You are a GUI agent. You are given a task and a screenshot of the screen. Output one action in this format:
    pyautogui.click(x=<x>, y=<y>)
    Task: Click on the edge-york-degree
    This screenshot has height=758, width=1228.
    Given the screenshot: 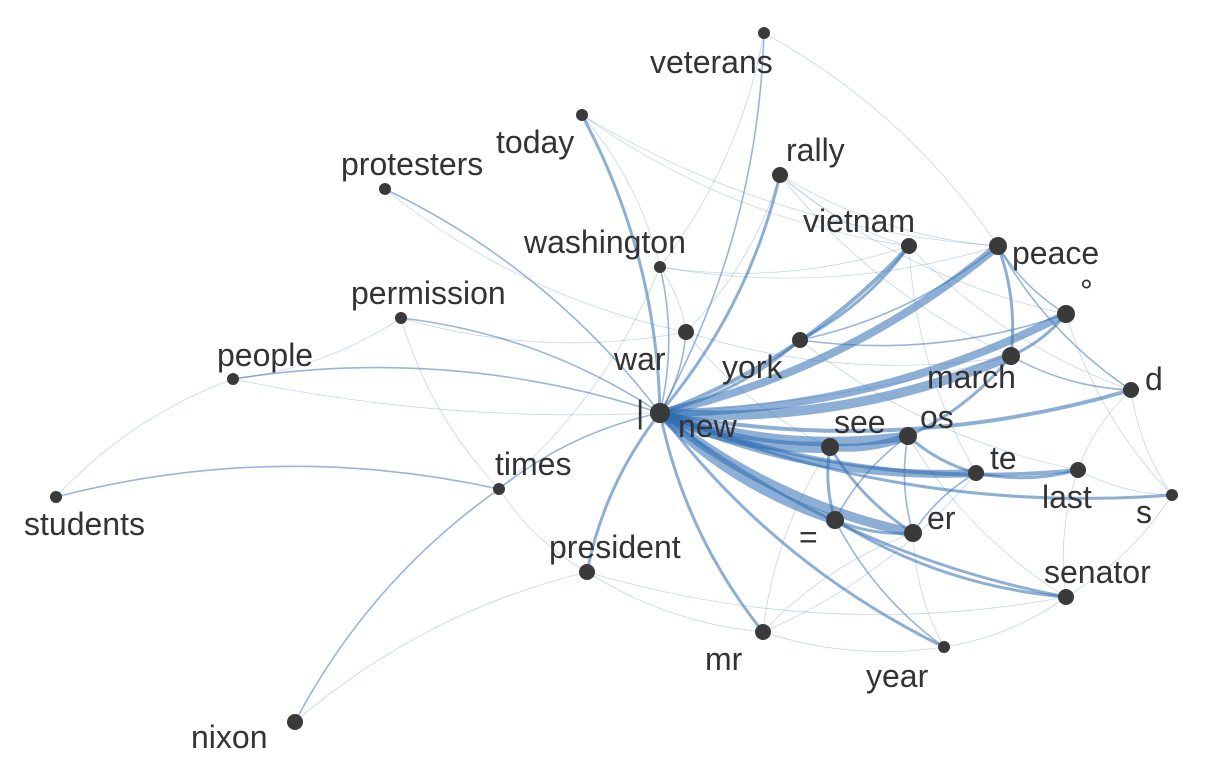 What is the action you would take?
    pyautogui.click(x=933, y=330)
    